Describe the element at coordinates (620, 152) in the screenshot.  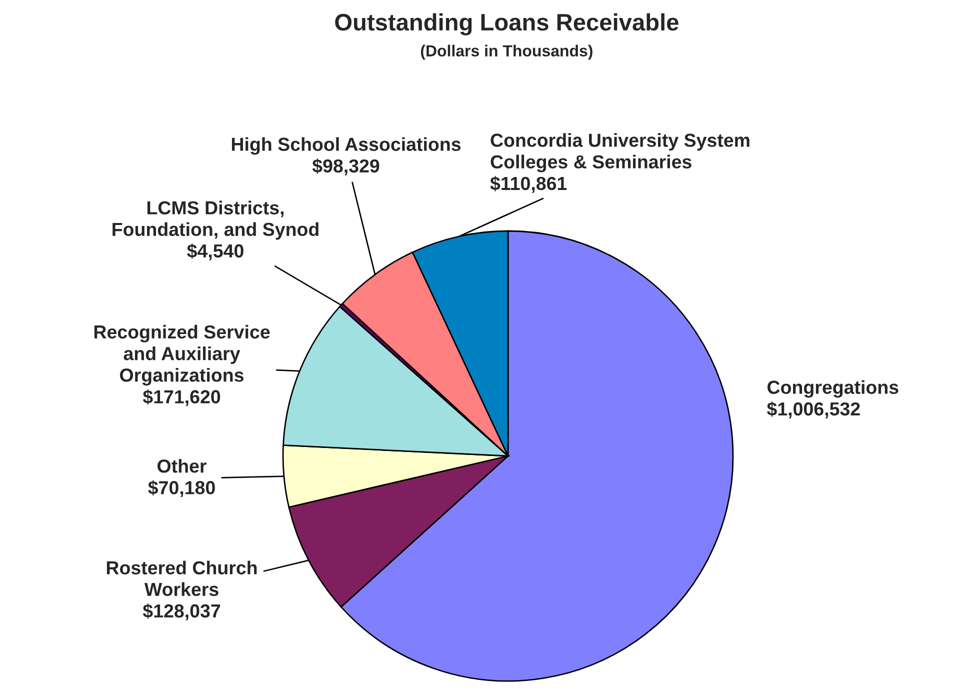
I see `slice-label: Concordia University System Colleges & Seminaries` at that location.